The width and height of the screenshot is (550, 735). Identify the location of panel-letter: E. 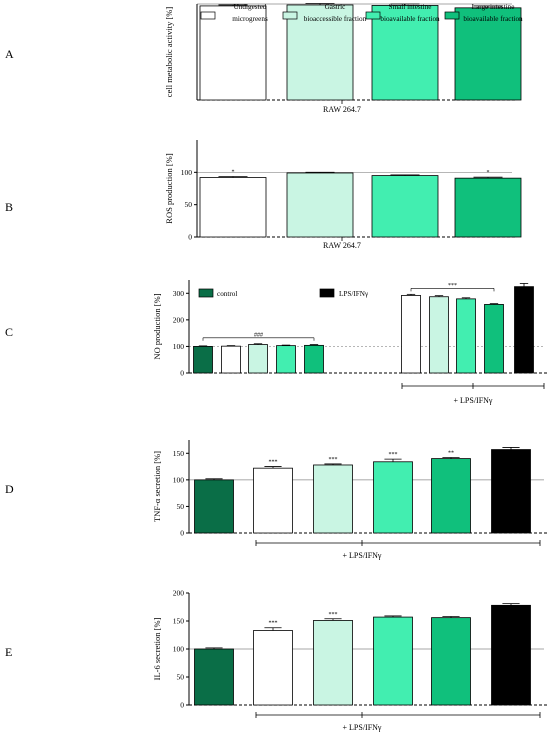
(8, 652).